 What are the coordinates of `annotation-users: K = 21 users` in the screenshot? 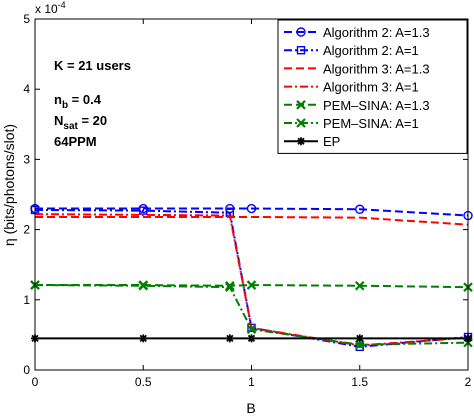 It's located at (92, 65).